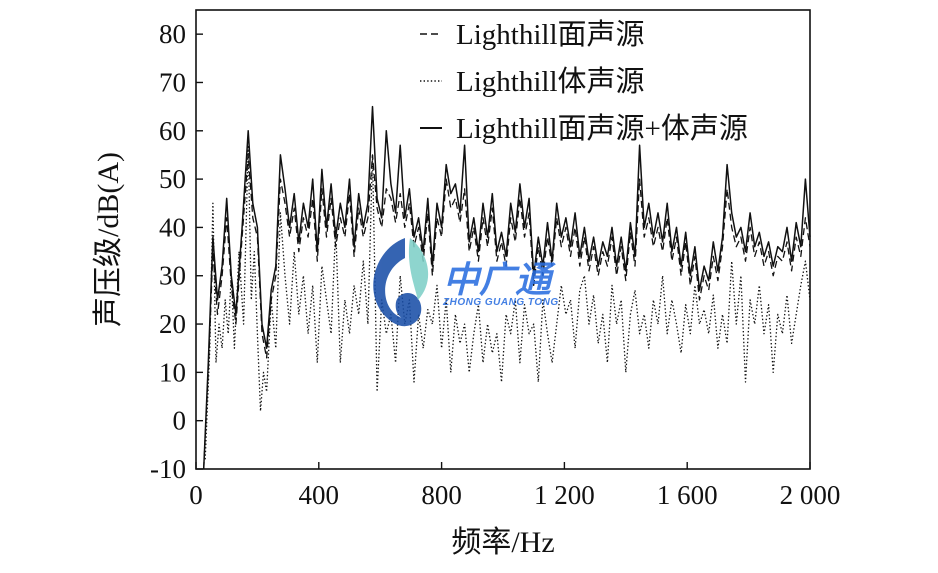 The image size is (938, 573). What do you see at coordinates (418, 269) in the screenshot?
I see `watermark-drop-icon` at bounding box center [418, 269].